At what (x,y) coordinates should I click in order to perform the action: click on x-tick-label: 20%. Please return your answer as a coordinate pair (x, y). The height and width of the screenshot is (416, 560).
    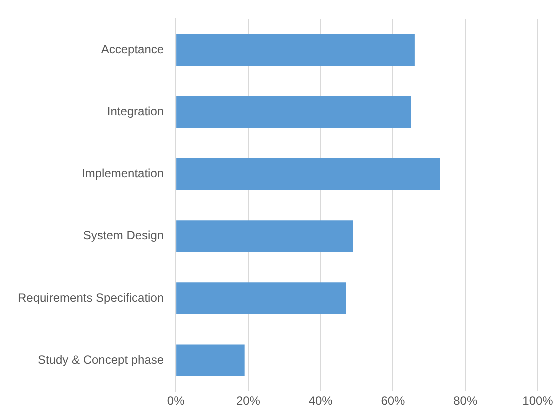
    Looking at the image, I should click on (248, 401).